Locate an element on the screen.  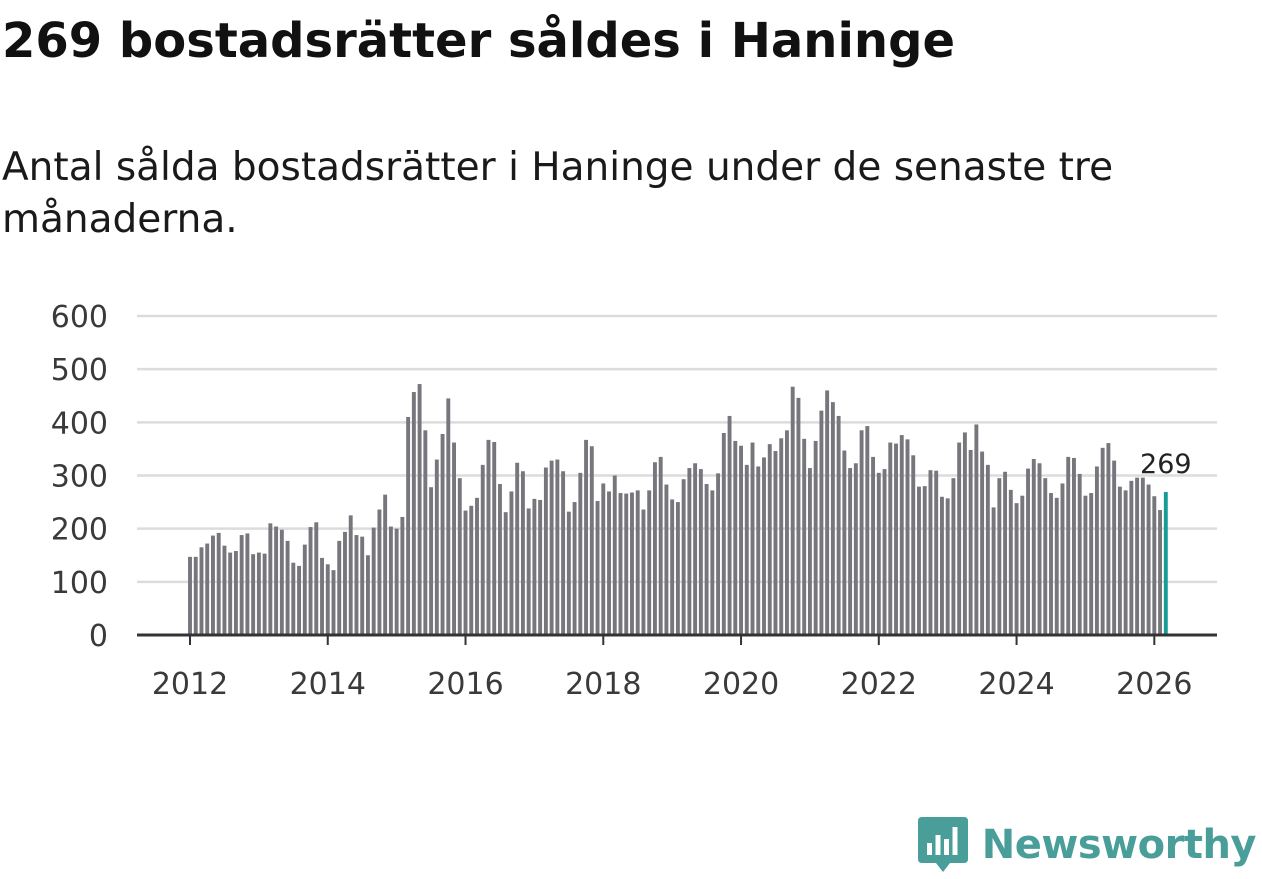
x-tick-label: 2012 is located at coordinates (190, 684).